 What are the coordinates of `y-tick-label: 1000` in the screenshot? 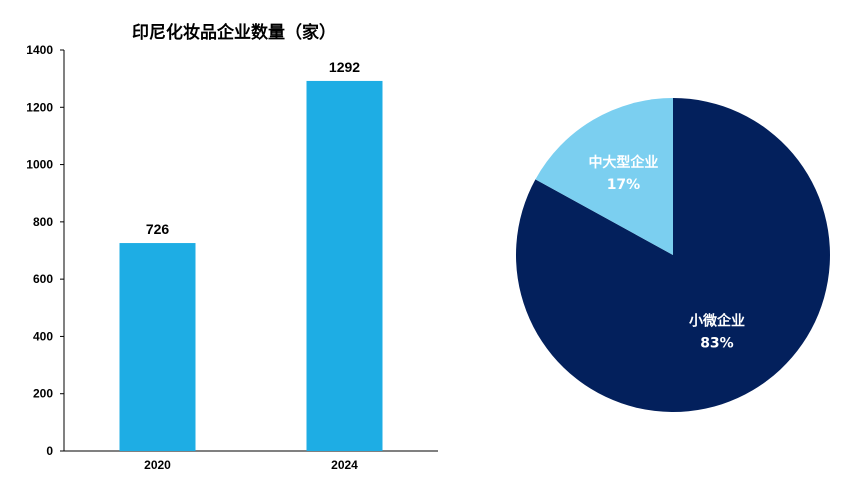 It's located at (39, 165).